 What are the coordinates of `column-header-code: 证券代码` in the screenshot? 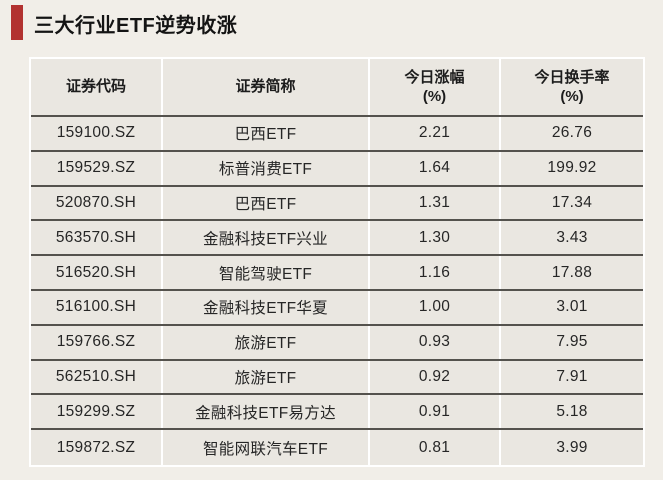 It's located at (97, 87).